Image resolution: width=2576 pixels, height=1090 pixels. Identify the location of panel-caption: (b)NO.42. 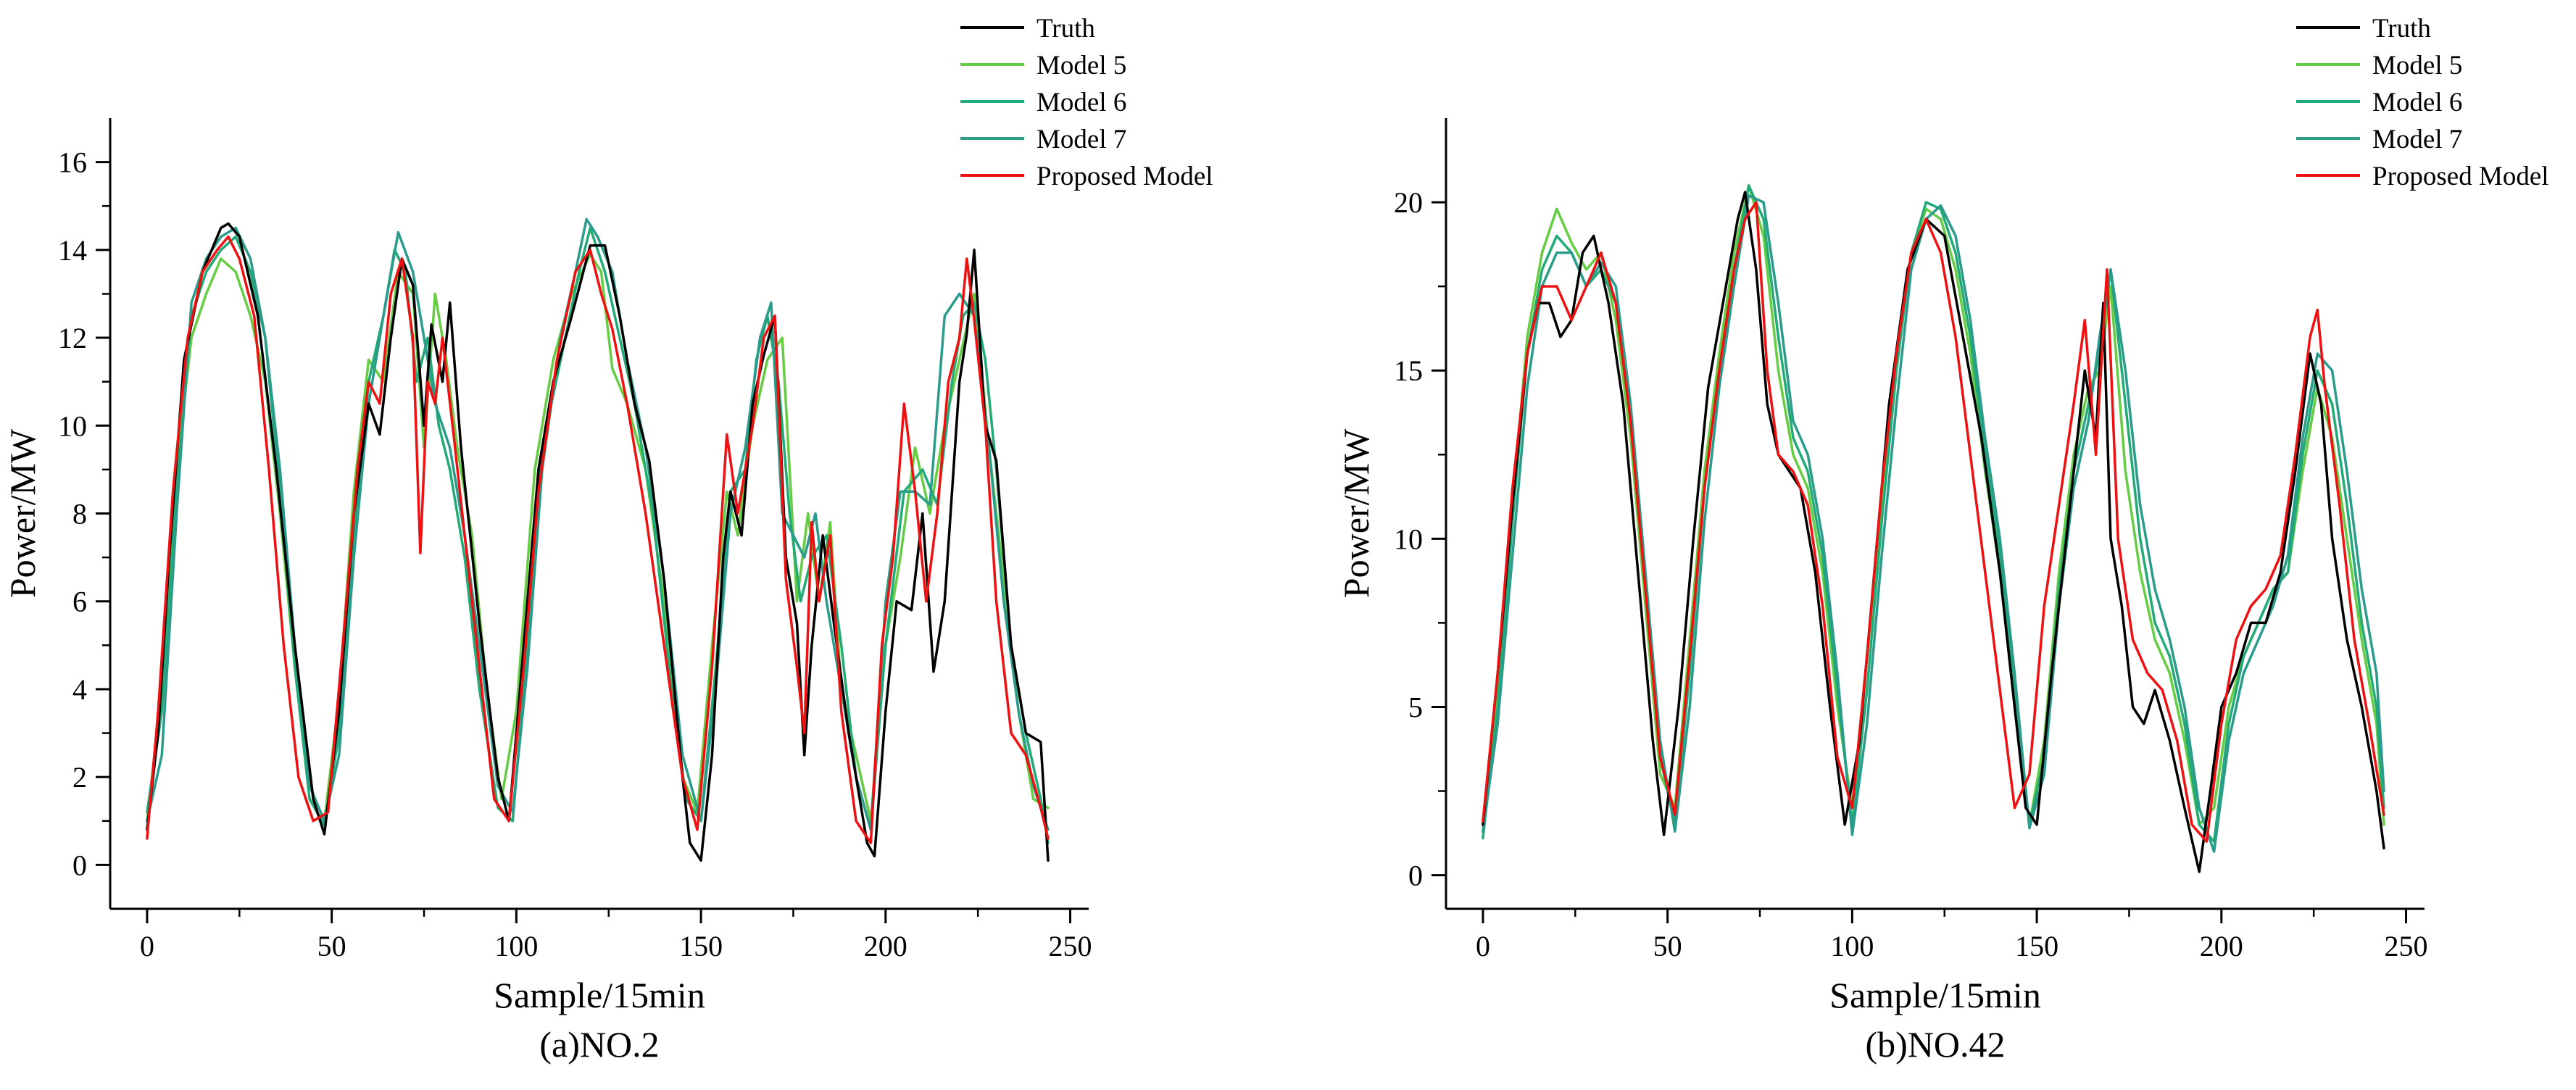
(1935, 1044).